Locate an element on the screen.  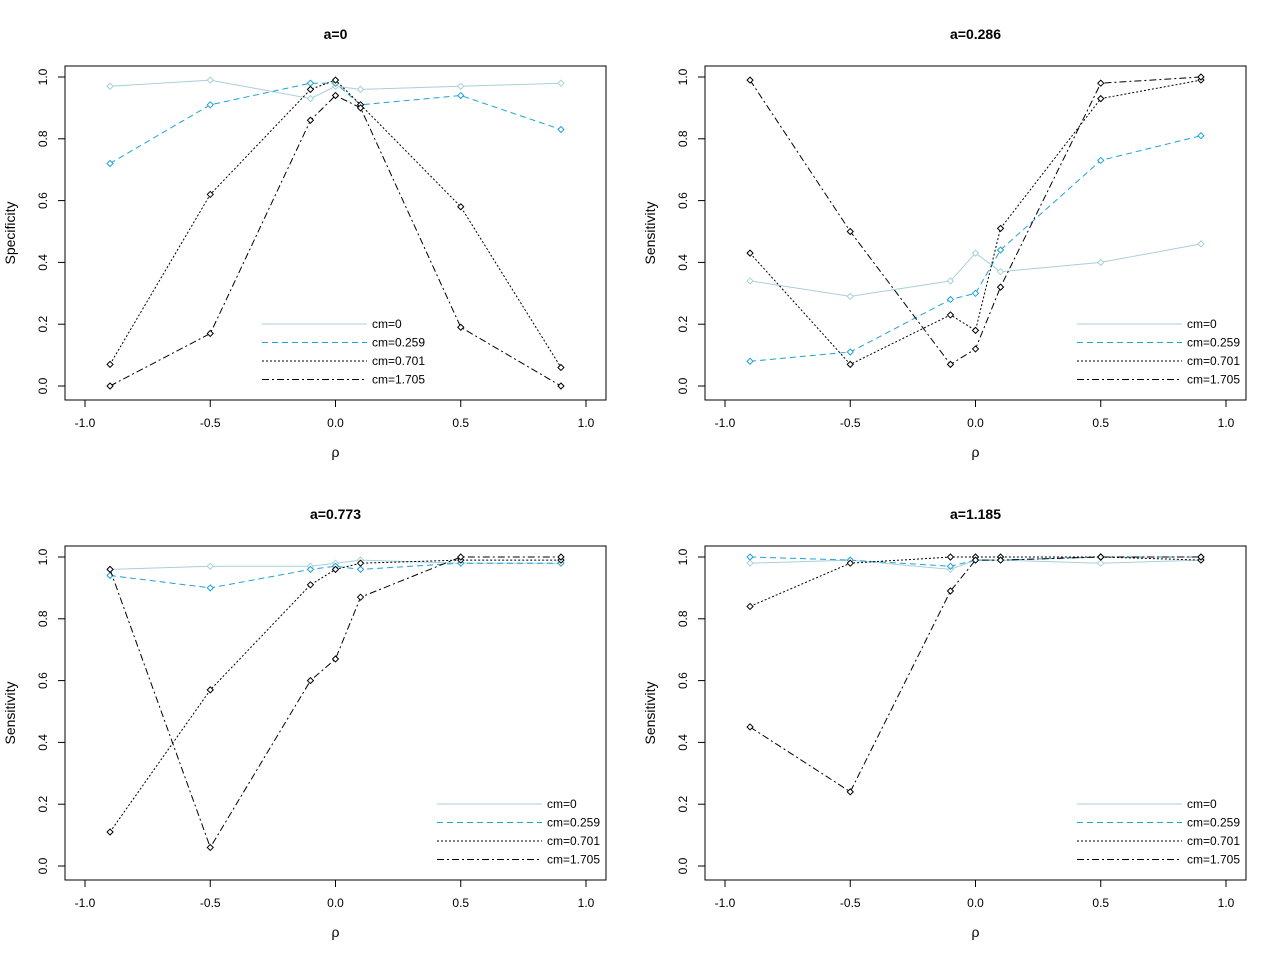
chart-title: a=1.185 is located at coordinates (975, 514).